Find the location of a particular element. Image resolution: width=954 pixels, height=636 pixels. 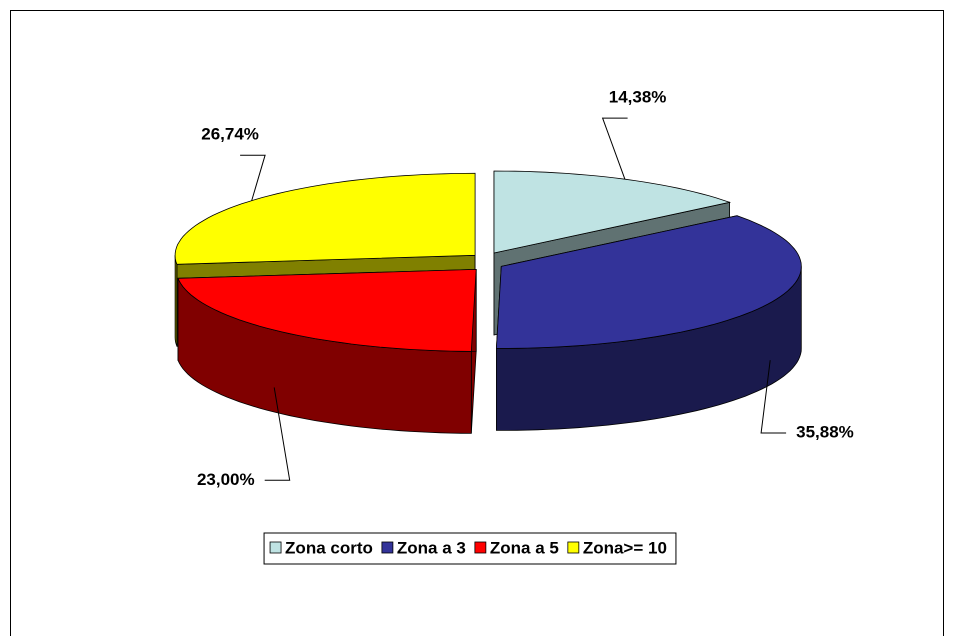

slice-outer-wall is located at coordinates (176, 301).